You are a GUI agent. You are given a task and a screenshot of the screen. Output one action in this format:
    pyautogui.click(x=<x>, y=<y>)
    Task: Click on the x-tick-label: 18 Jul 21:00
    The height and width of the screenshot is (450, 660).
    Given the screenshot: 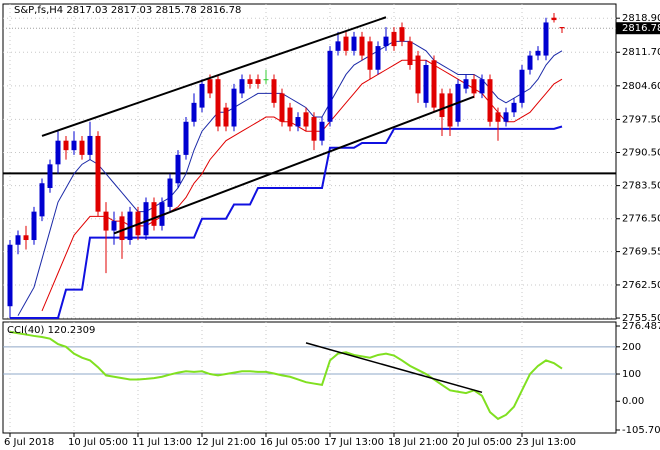 What is the action you would take?
    pyautogui.click(x=418, y=442)
    